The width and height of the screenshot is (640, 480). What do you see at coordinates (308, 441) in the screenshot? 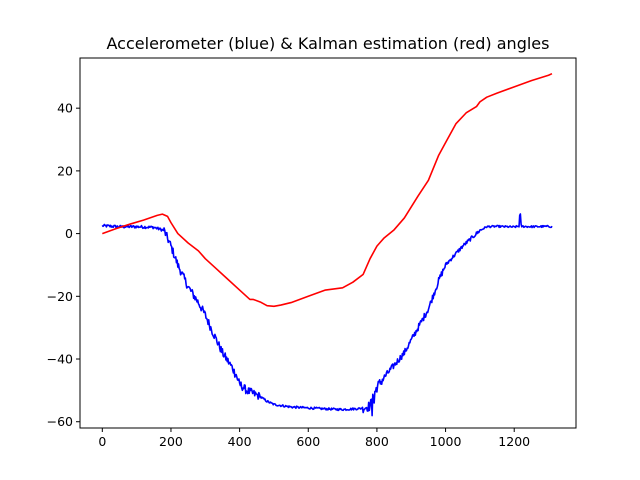
I see `x-tick-label: 600` at bounding box center [308, 441].